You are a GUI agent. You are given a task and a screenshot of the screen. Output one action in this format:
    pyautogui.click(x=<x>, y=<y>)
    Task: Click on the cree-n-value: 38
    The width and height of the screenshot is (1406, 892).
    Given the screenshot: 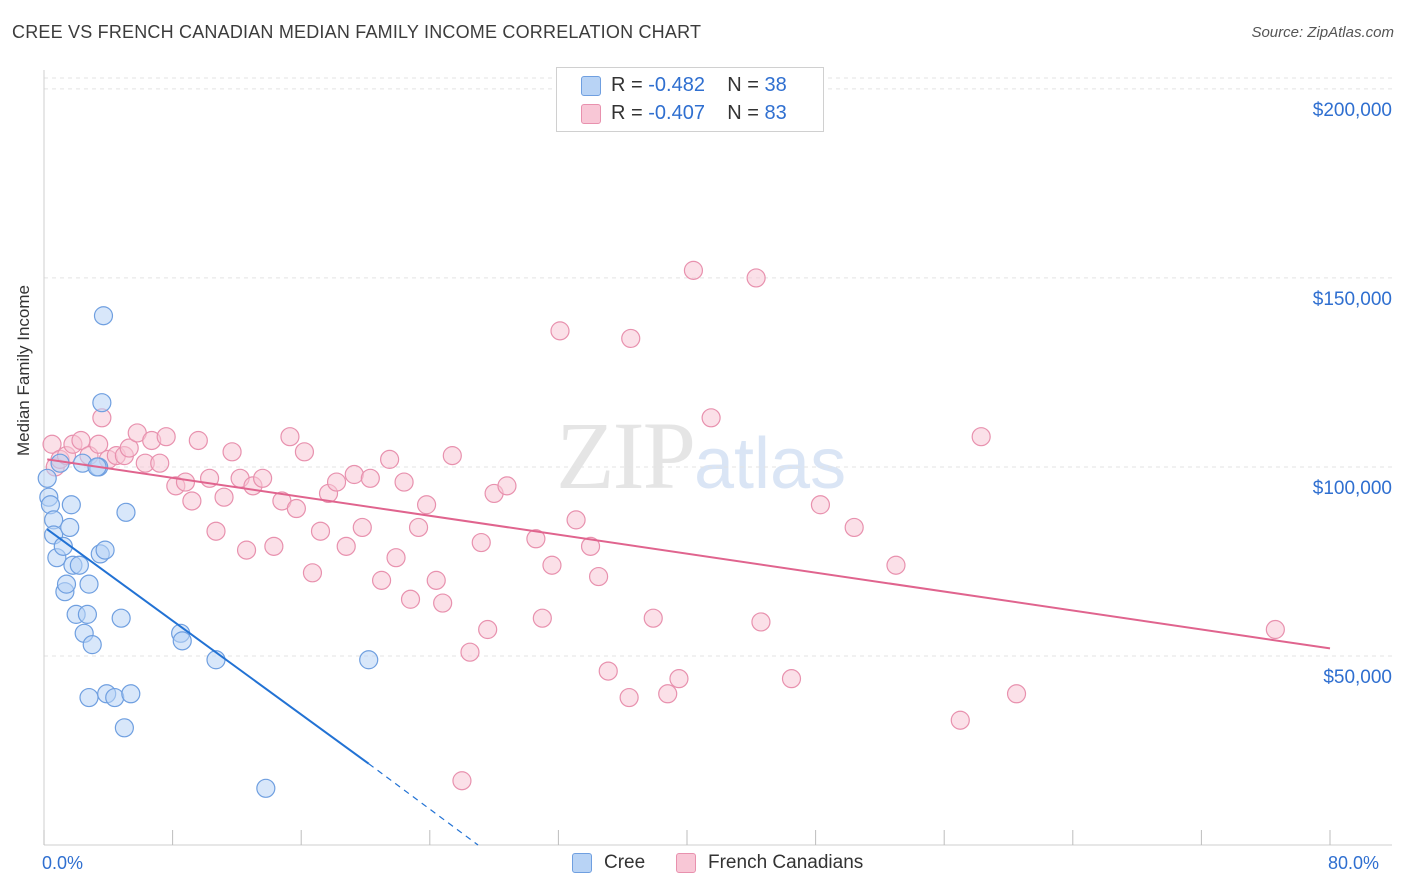 What is the action you would take?
    pyautogui.click(x=775, y=85)
    